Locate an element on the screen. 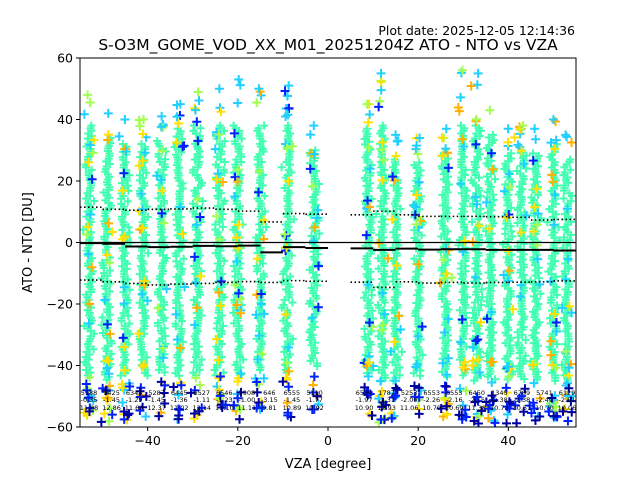  bin-std-label: 11.60 is located at coordinates (134, 408).